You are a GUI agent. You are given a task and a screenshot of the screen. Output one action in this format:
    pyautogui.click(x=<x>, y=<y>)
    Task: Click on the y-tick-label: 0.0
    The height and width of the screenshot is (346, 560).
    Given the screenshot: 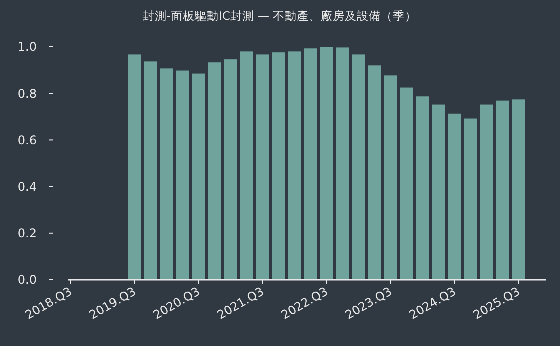 What is the action you would take?
    pyautogui.click(x=27, y=280)
    